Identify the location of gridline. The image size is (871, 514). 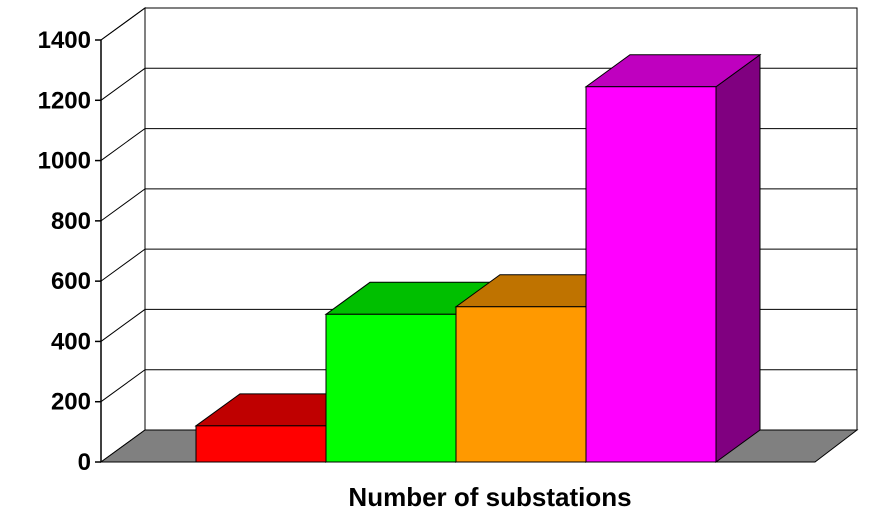
(478, 24).